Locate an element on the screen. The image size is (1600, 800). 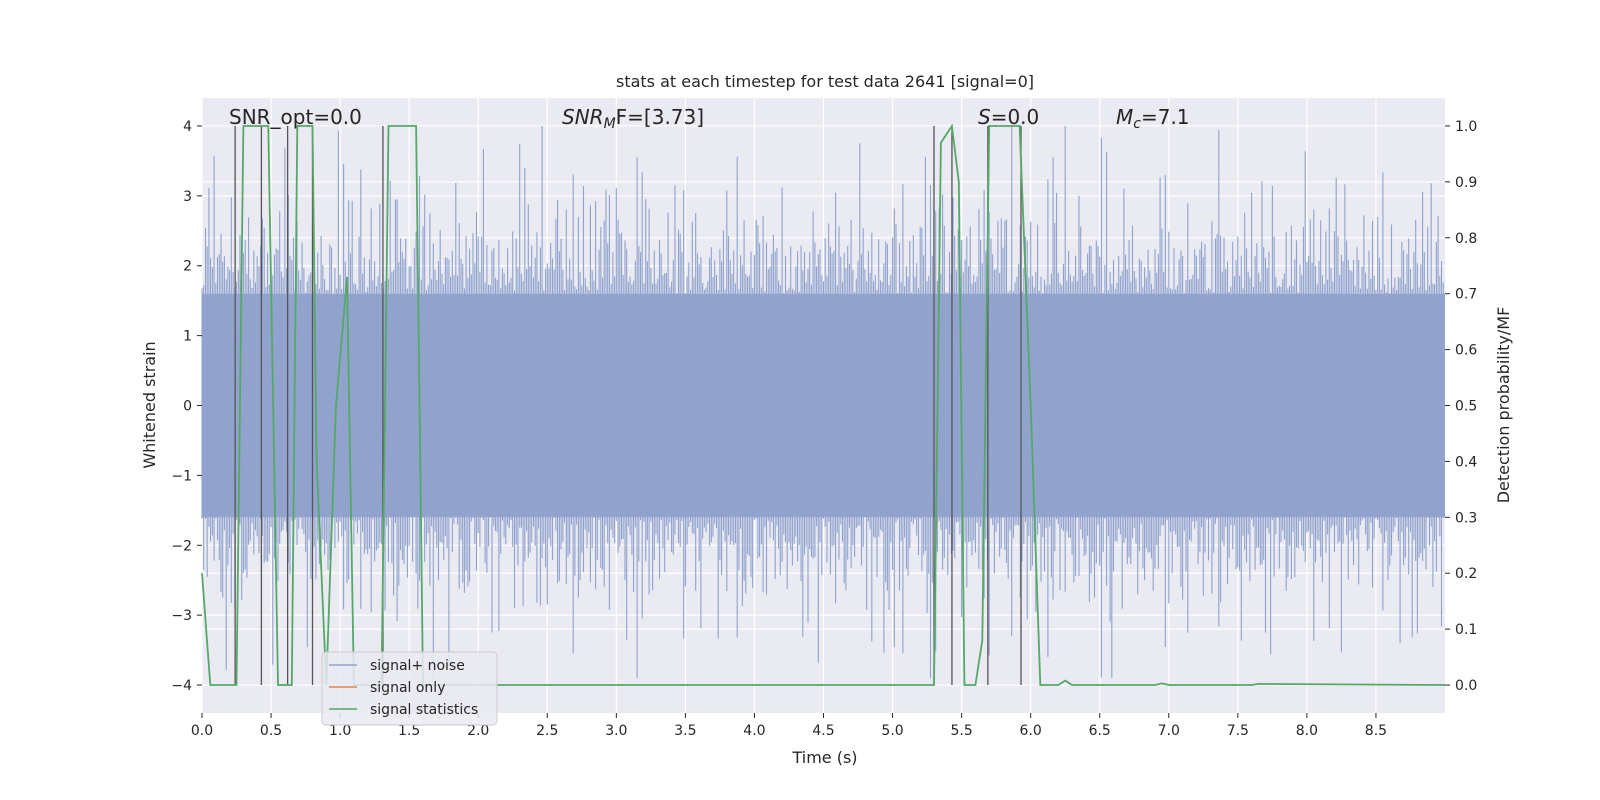
y-axis-label: Whitened strain is located at coordinates (149, 404).